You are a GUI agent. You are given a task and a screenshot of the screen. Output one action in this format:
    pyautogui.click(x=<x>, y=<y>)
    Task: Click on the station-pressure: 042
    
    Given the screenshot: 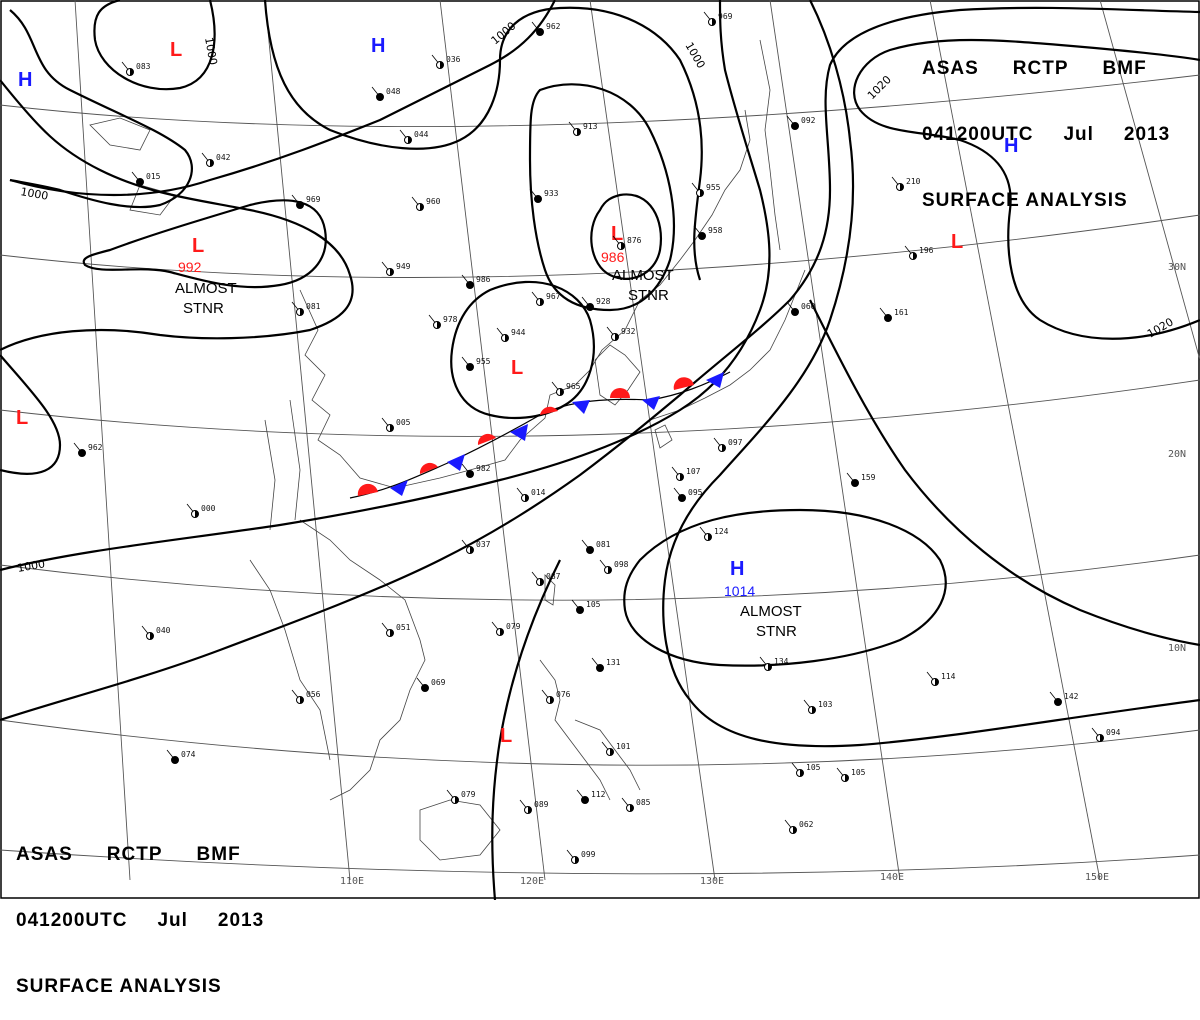 What is the action you would take?
    pyautogui.click(x=223, y=157)
    